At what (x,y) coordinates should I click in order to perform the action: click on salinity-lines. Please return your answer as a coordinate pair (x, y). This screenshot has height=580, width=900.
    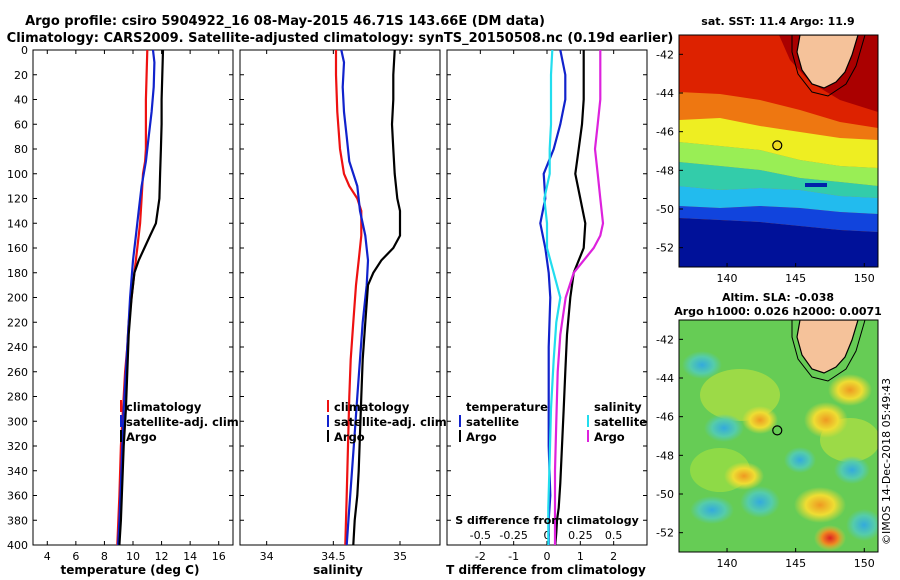
    Looking at the image, I should click on (368, 297).